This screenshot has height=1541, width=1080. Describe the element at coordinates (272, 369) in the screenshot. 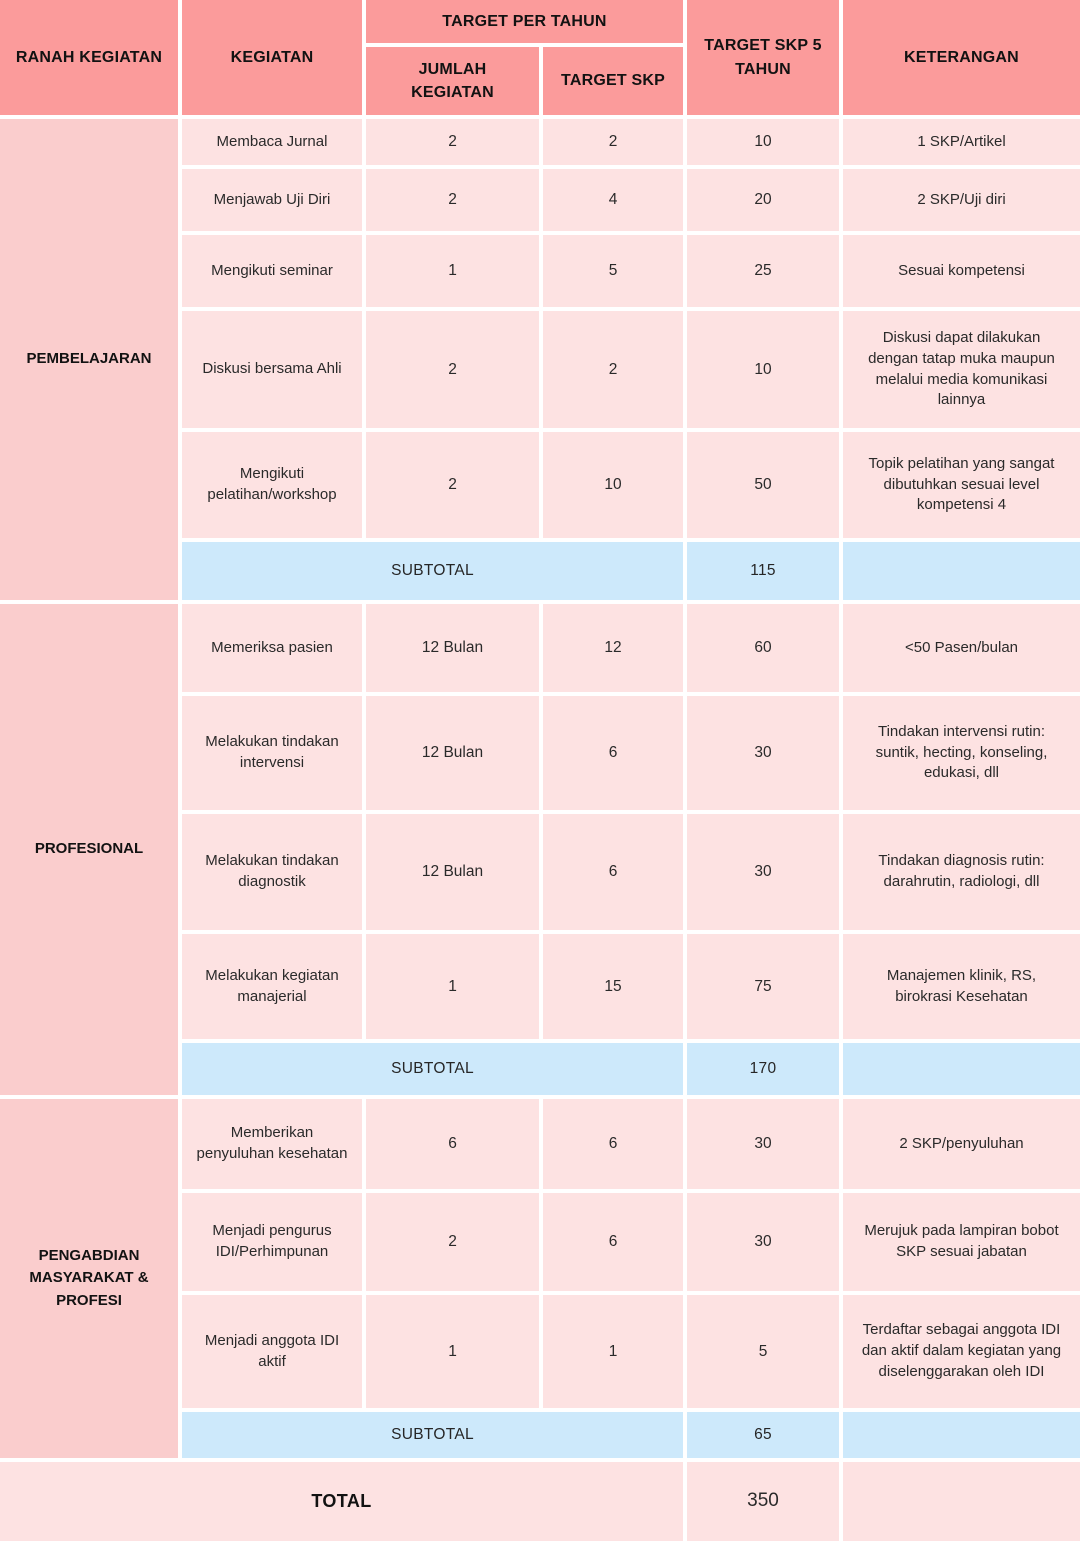

I see `activity-name: Diskusi bersama Ahli` at that location.